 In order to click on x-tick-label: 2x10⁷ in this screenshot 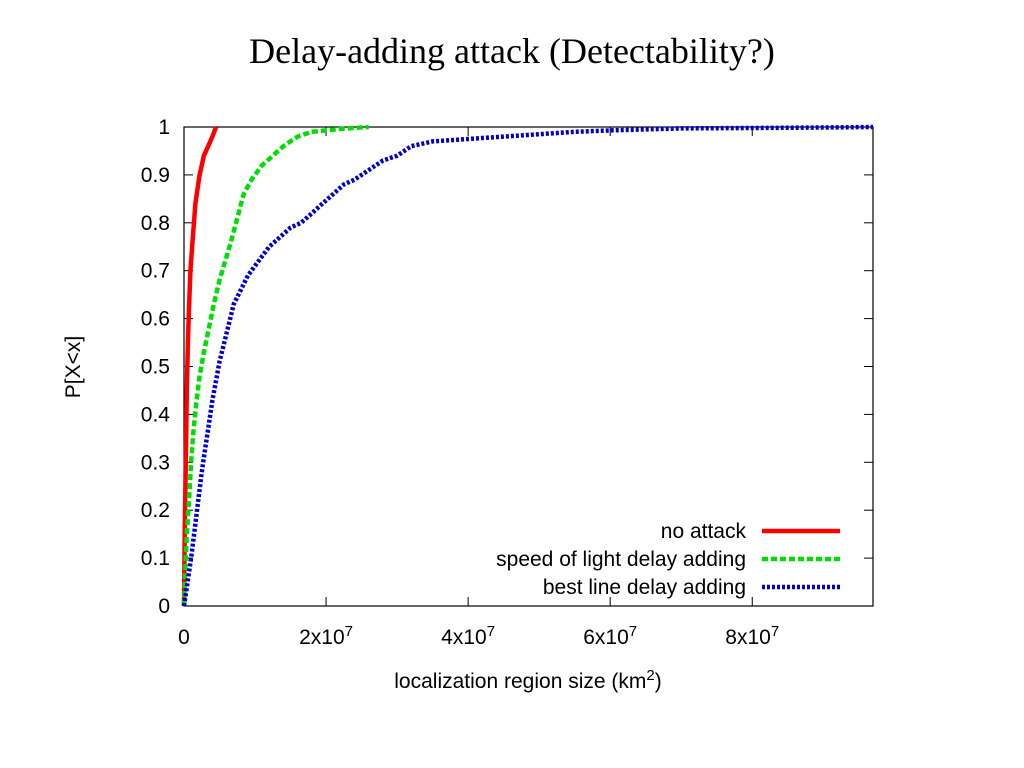, I will do `click(326, 636)`.